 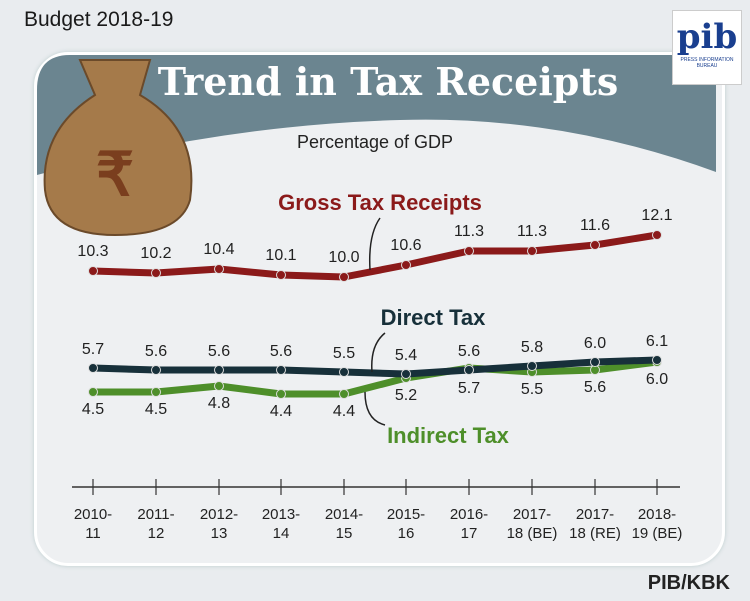 What do you see at coordinates (469, 533) in the screenshot?
I see `x-tick-label: 17` at bounding box center [469, 533].